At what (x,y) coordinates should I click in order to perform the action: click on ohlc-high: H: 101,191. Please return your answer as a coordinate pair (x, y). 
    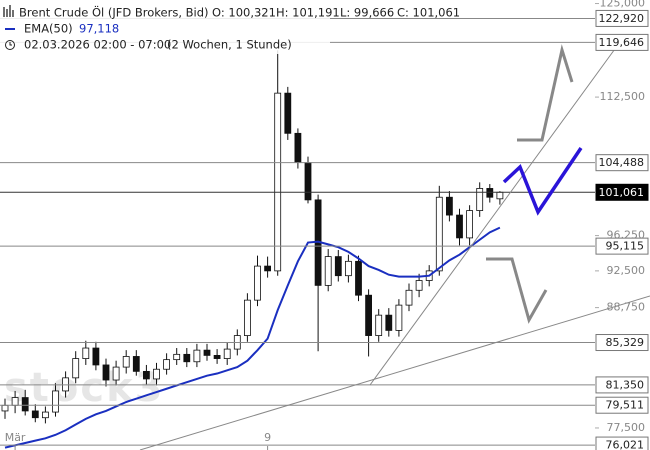
    Looking at the image, I should click on (308, 13).